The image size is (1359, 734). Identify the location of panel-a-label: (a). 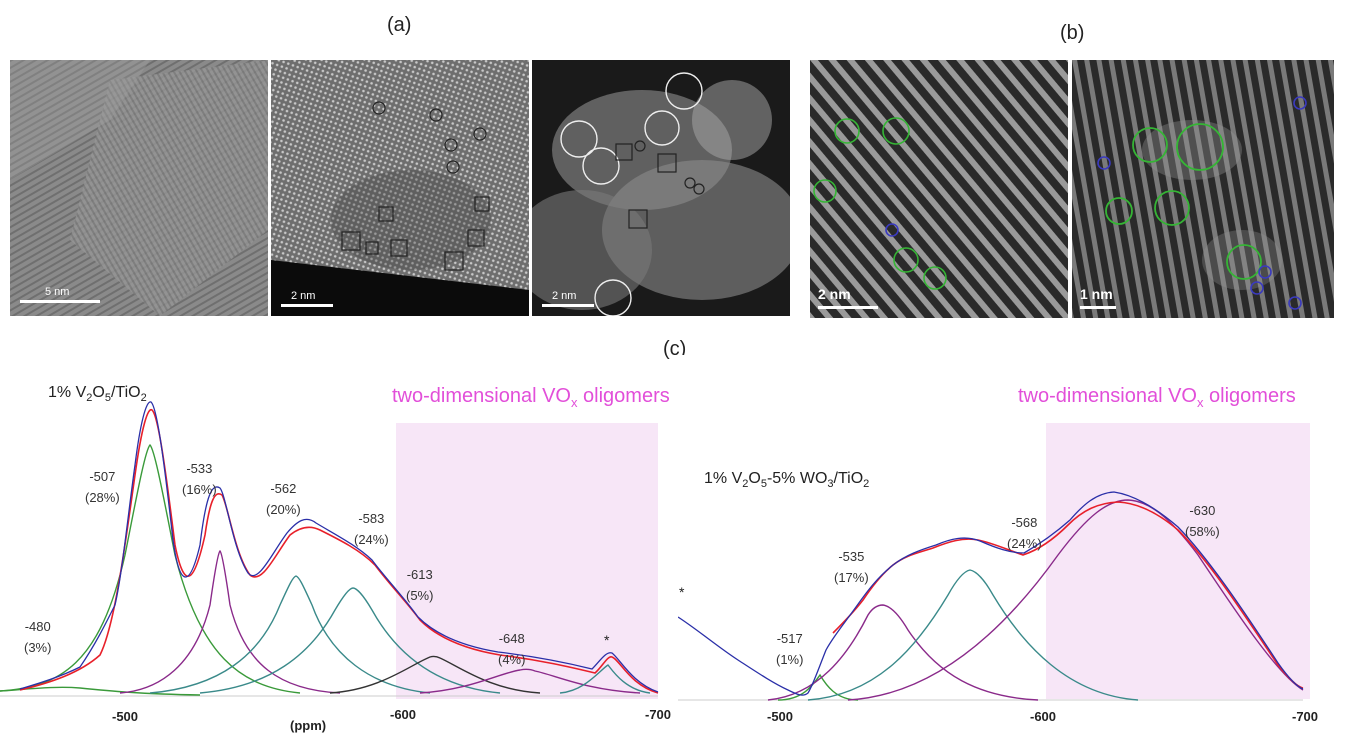
(399, 25).